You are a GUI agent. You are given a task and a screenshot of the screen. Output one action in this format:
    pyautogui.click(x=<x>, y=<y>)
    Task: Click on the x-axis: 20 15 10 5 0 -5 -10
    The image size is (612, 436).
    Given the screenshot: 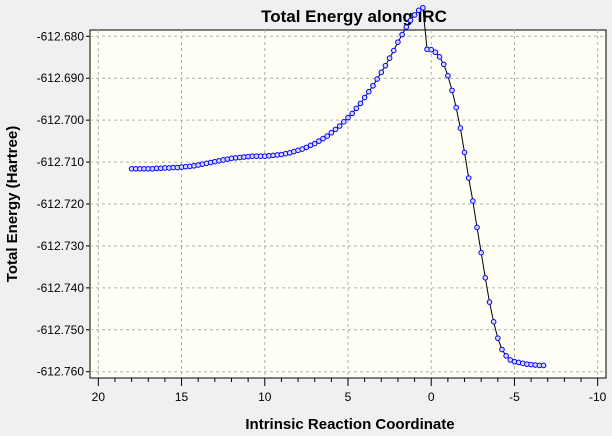 What is the action you would take?
    pyautogui.click(x=349, y=391)
    